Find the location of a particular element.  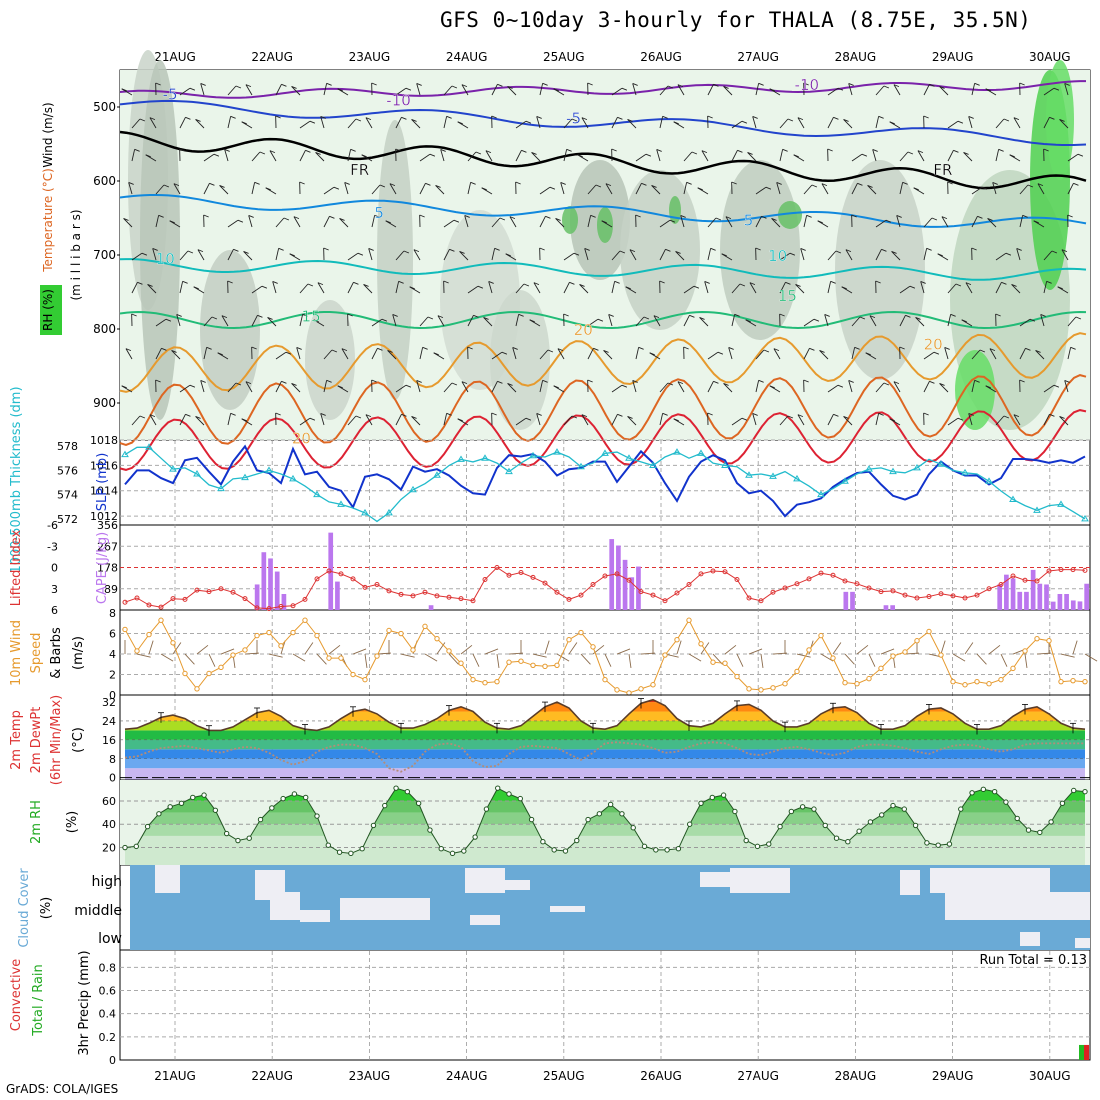

temp-tick-label: 32 is located at coordinates (109, 702).